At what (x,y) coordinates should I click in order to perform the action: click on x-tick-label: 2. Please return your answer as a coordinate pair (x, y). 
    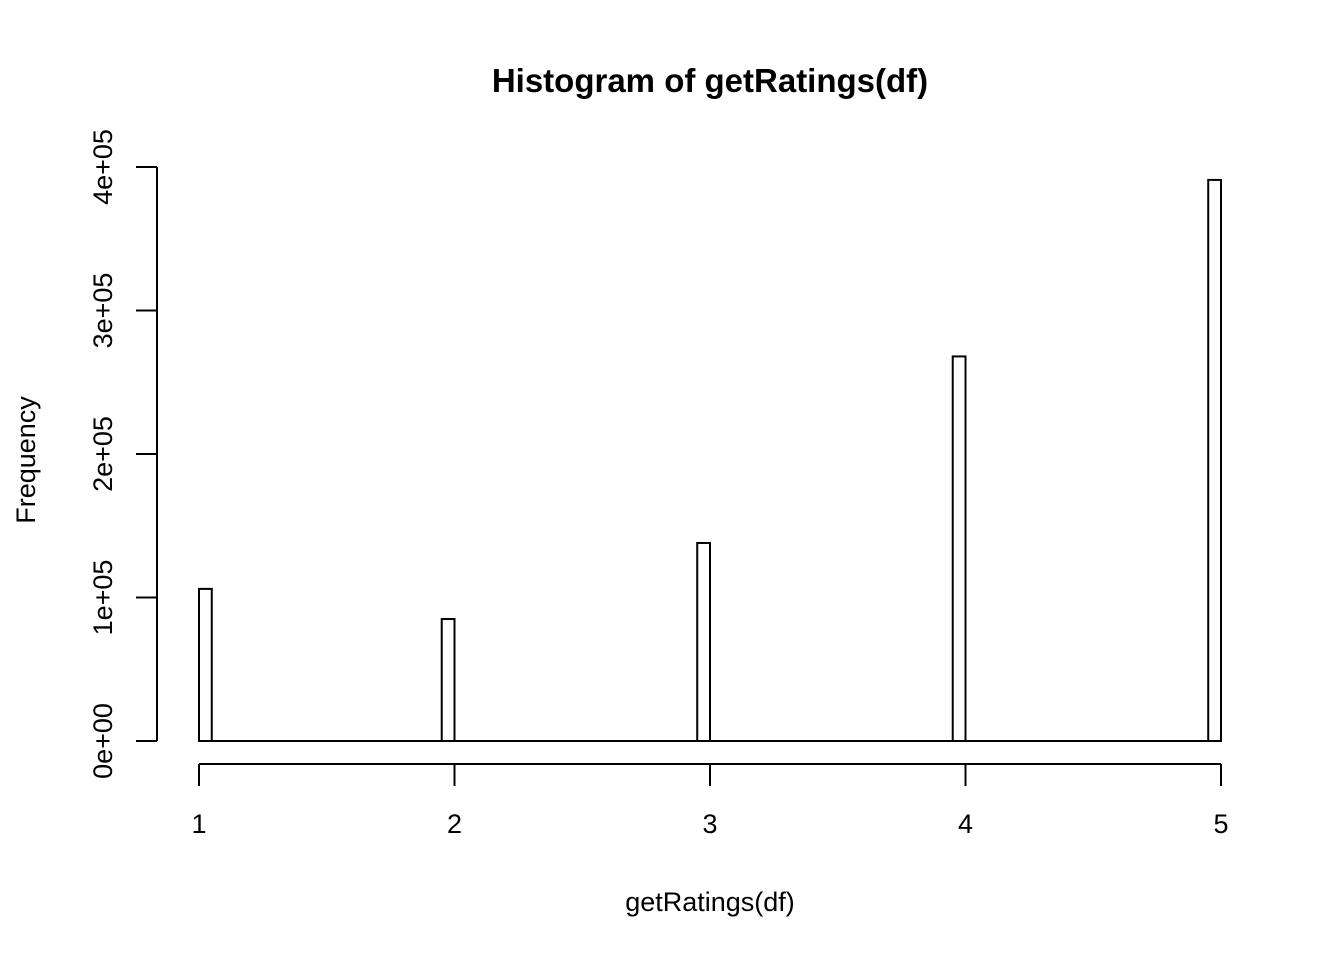
    Looking at the image, I should click on (454, 824).